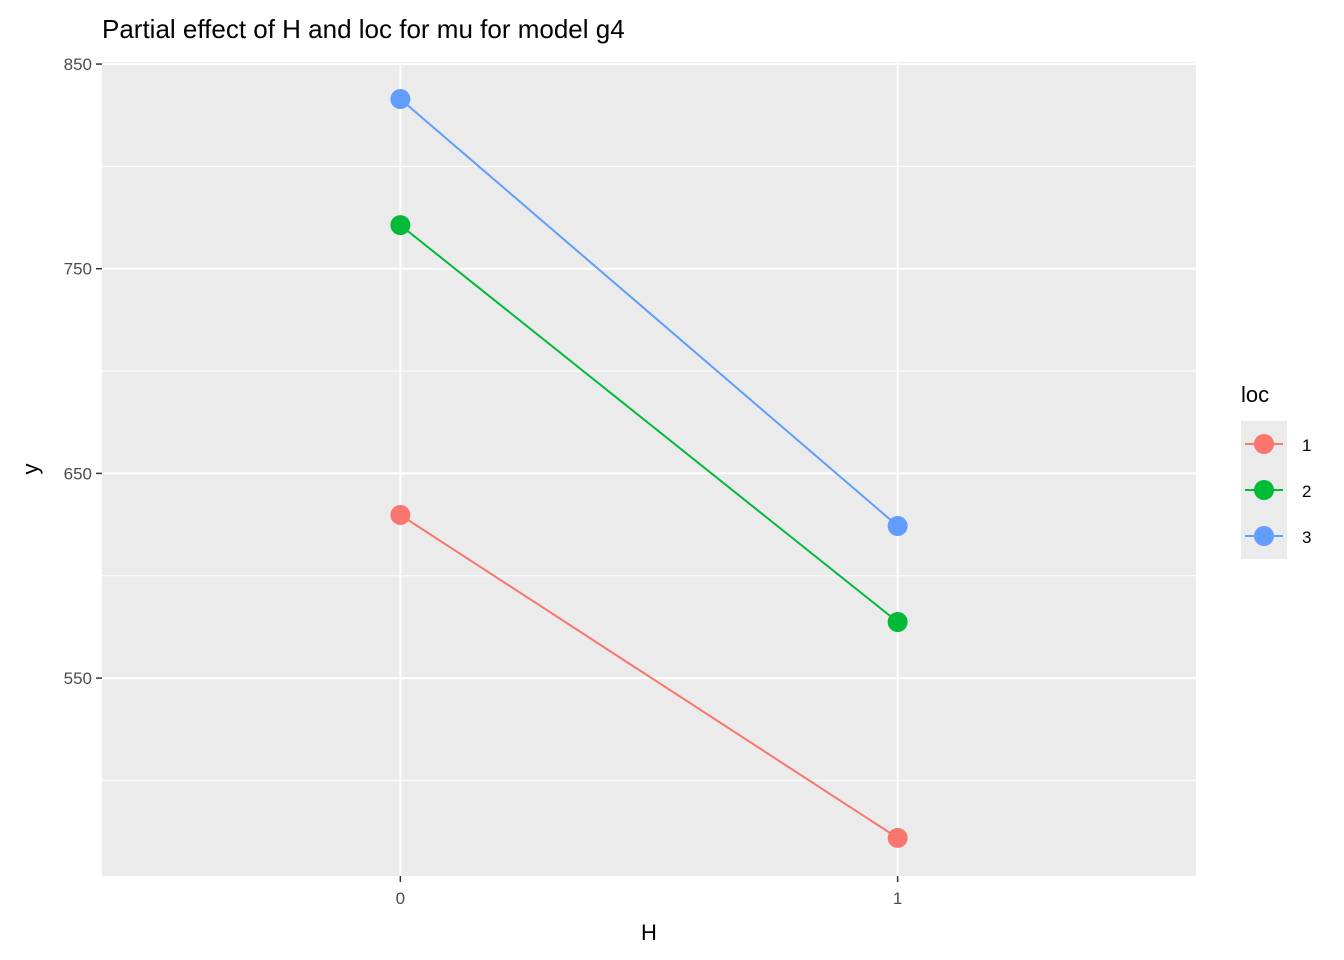  Describe the element at coordinates (1306, 537) in the screenshot. I see `legend-label: 3` at that location.